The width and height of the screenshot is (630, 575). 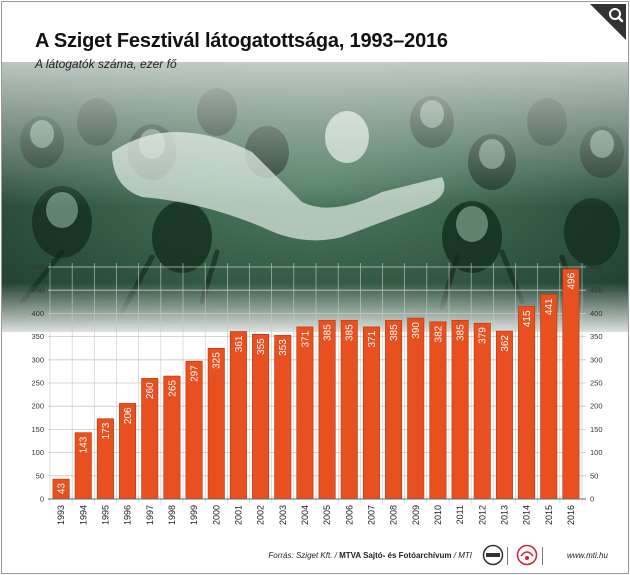 I want to click on bar-value-label: 325, so click(x=217, y=360).